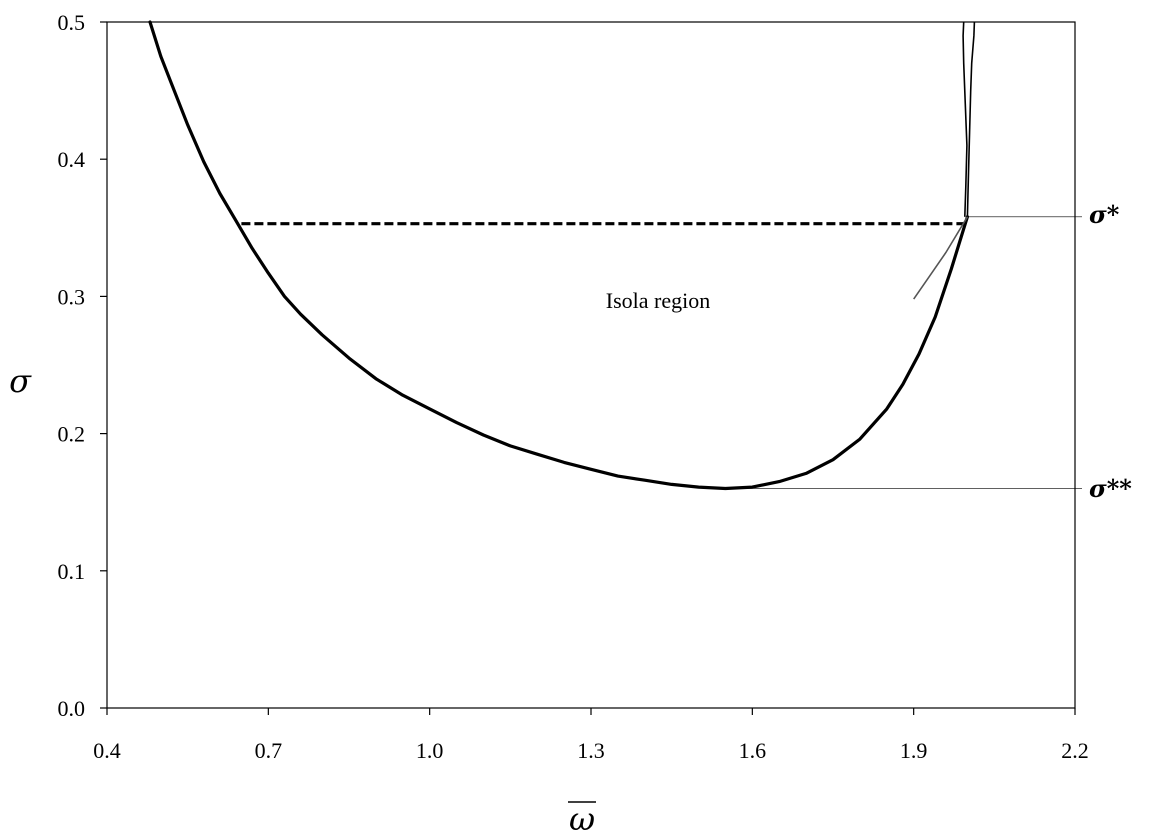 This screenshot has height=839, width=1155. I want to click on x-tick-label: 1.0, so click(430, 750).